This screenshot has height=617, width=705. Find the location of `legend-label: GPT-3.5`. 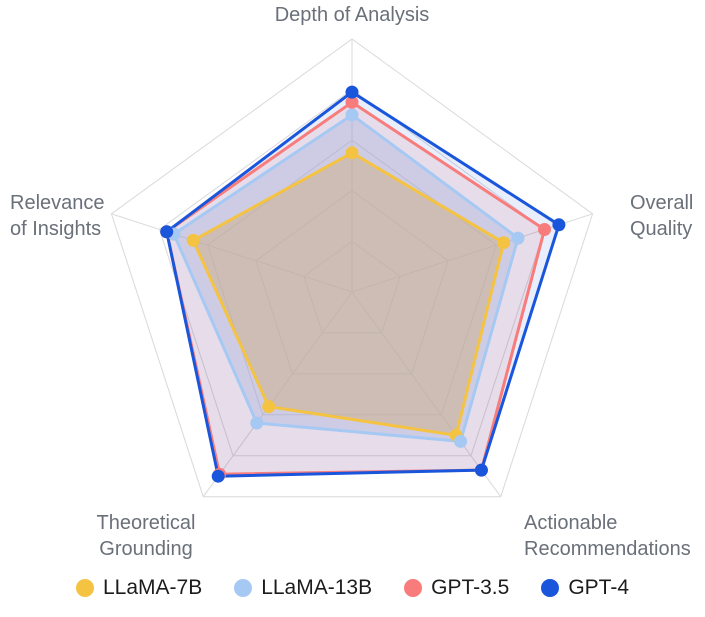

legend-label: GPT-3.5 is located at coordinates (470, 587).